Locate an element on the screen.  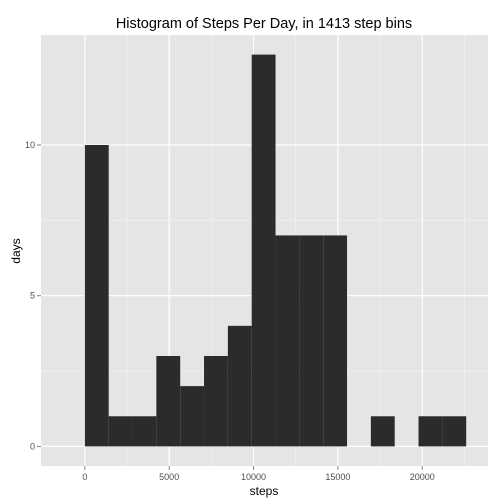
x-tick-label: 15000 is located at coordinates (337, 477).